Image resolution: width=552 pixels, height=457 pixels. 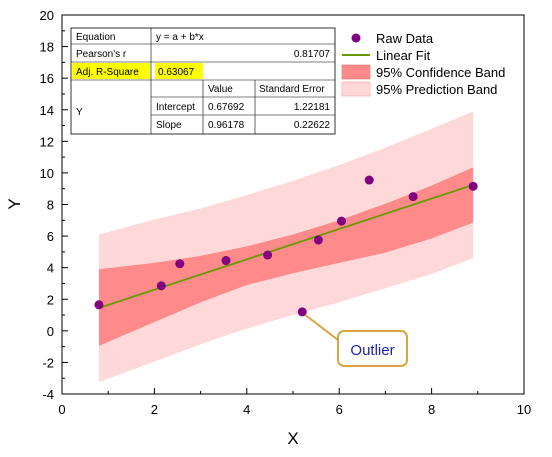 I want to click on legend-linear-fit-label: Linear Fit, so click(x=403, y=55).